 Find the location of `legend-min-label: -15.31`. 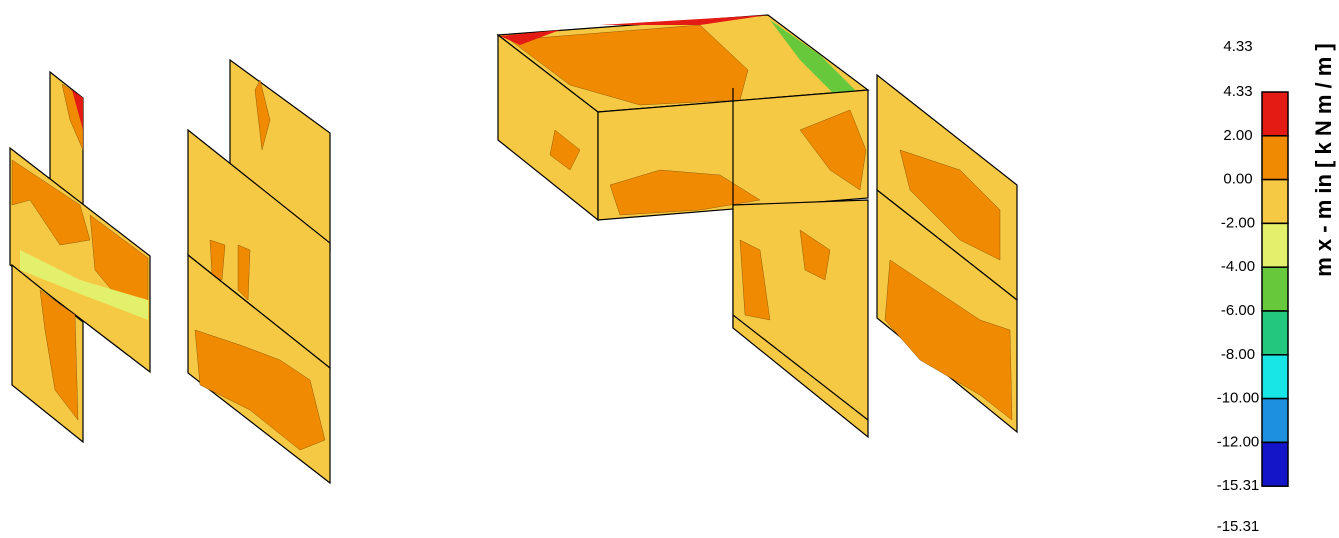

legend-min-label: -15.31 is located at coordinates (1238, 526).